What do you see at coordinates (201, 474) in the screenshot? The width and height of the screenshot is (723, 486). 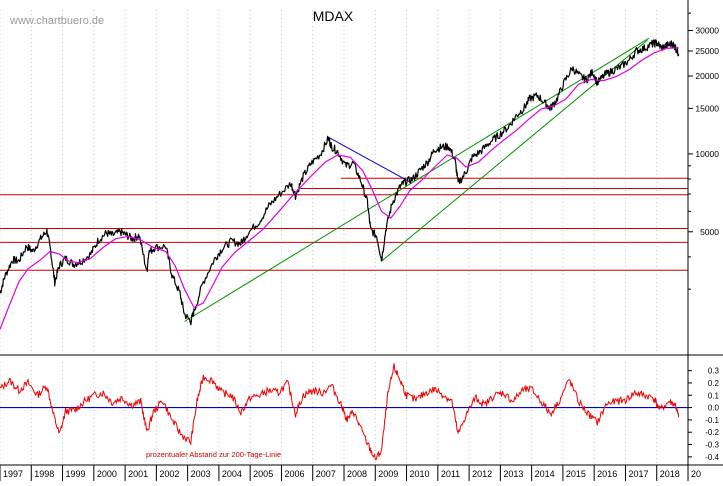 I see `x-tick-label: 2003` at bounding box center [201, 474].